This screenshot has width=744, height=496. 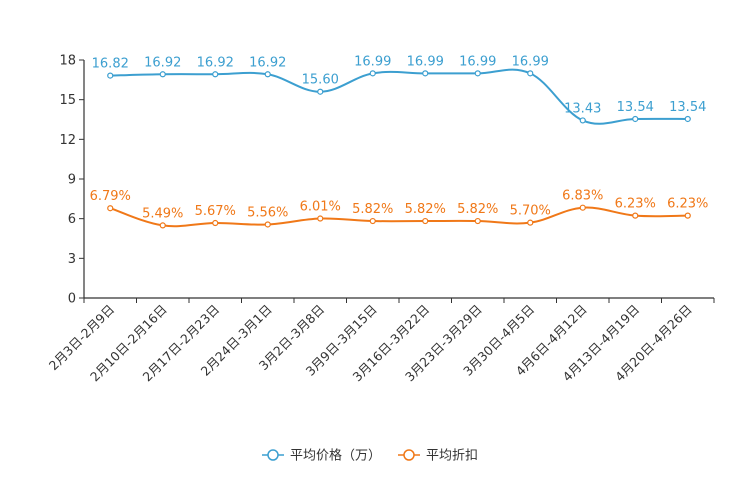 What do you see at coordinates (72, 259) in the screenshot?
I see `y-tick-label: 3` at bounding box center [72, 259].